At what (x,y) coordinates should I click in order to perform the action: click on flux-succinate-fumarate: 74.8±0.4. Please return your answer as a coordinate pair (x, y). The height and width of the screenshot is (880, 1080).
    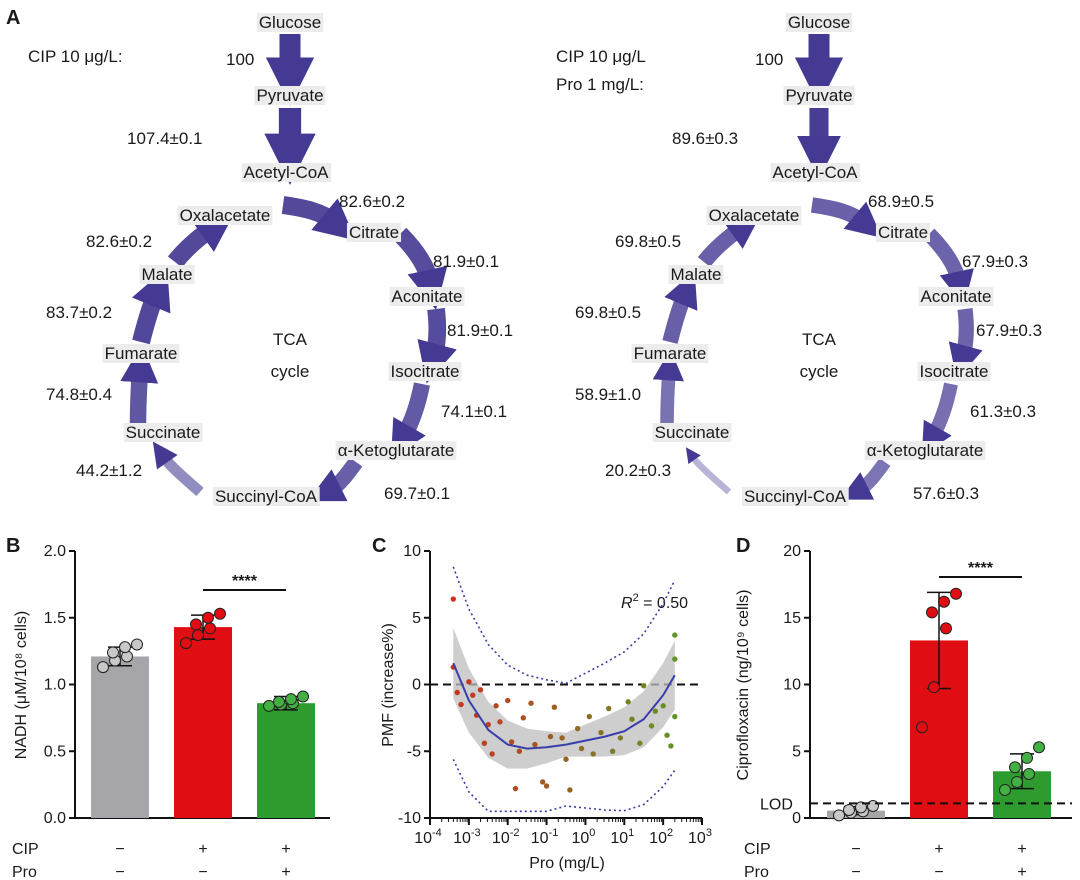
    Looking at the image, I should click on (79, 394).